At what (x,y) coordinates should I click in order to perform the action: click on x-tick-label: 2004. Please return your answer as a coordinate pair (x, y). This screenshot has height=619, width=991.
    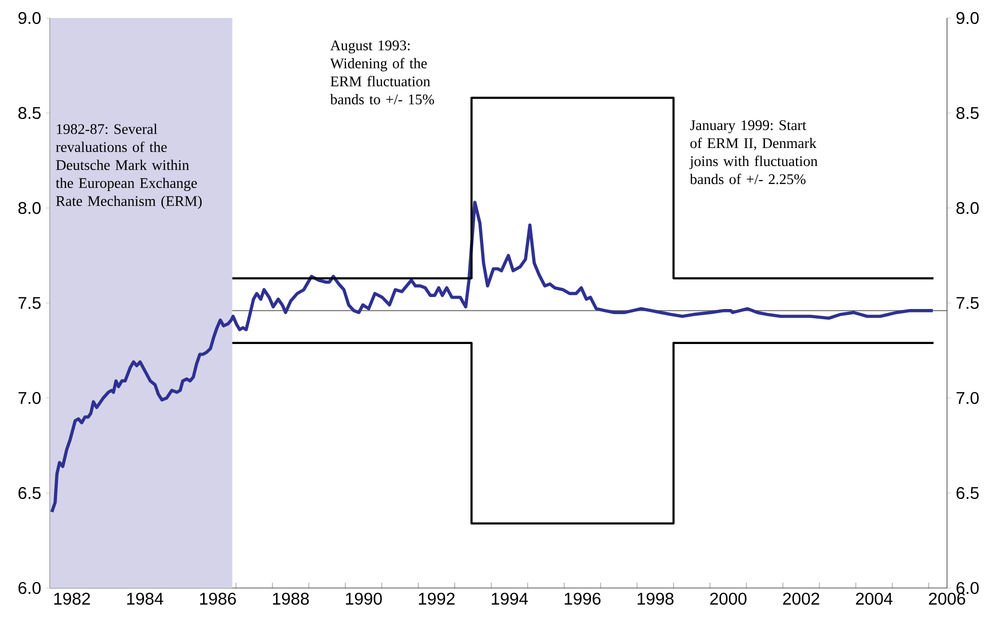
    Looking at the image, I should click on (874, 598).